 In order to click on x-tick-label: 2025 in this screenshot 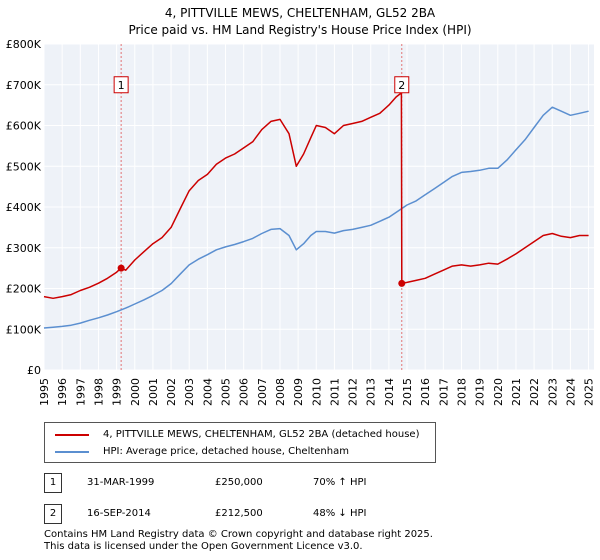, I will do `click(589, 392)`.